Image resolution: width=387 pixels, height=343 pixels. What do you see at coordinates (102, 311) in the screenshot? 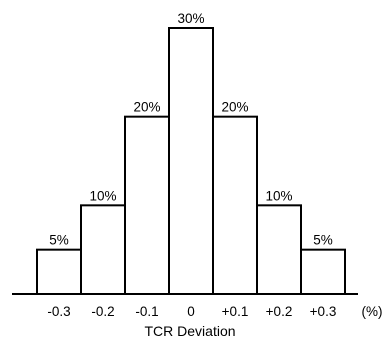
I see `x-tick-label: -0.2` at bounding box center [102, 311].